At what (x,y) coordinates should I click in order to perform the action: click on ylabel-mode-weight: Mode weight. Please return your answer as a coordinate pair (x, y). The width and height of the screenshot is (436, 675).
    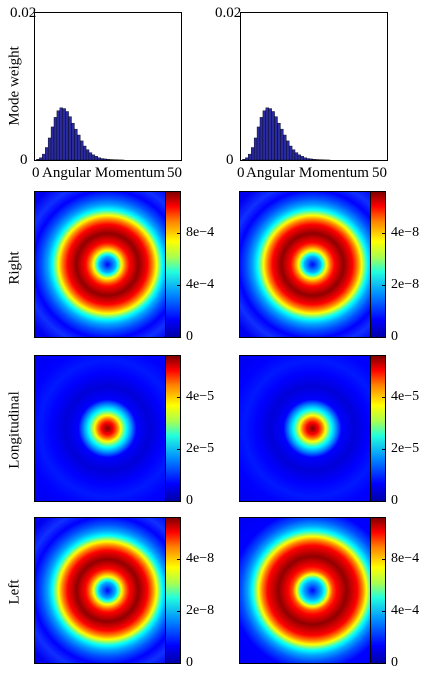
    Looking at the image, I should click on (14, 86).